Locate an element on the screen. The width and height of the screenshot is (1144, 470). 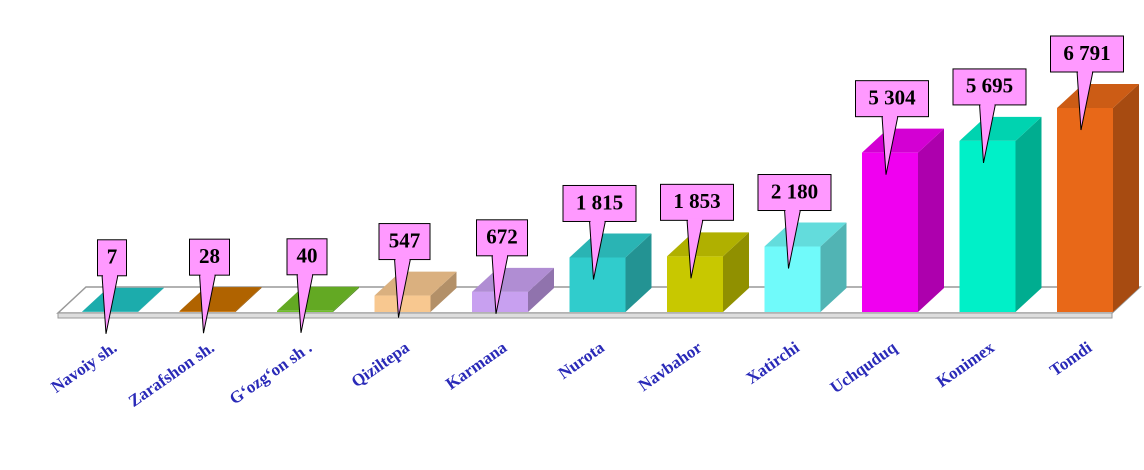
bar-group: 5 304 is located at coordinates (899, 196).